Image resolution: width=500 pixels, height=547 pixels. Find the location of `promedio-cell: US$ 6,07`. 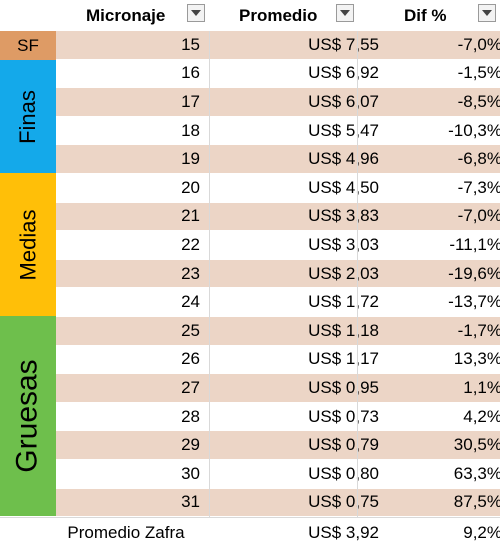

promedio-cell: US$ 6,07 is located at coordinates (343, 101).